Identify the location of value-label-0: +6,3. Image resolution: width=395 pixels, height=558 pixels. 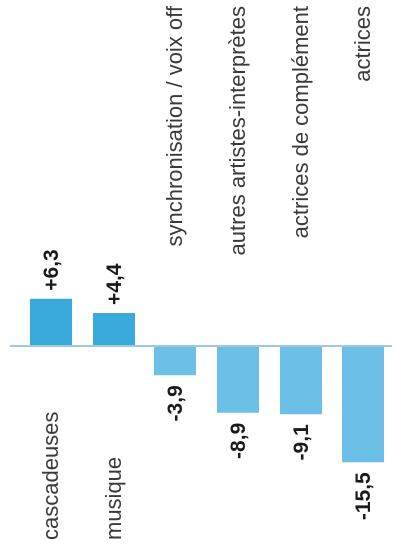
(51, 269).